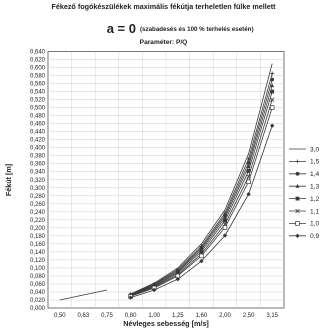  Describe the element at coordinates (304, 199) in the screenshot. I see `legend-item: 1,2` at that location.